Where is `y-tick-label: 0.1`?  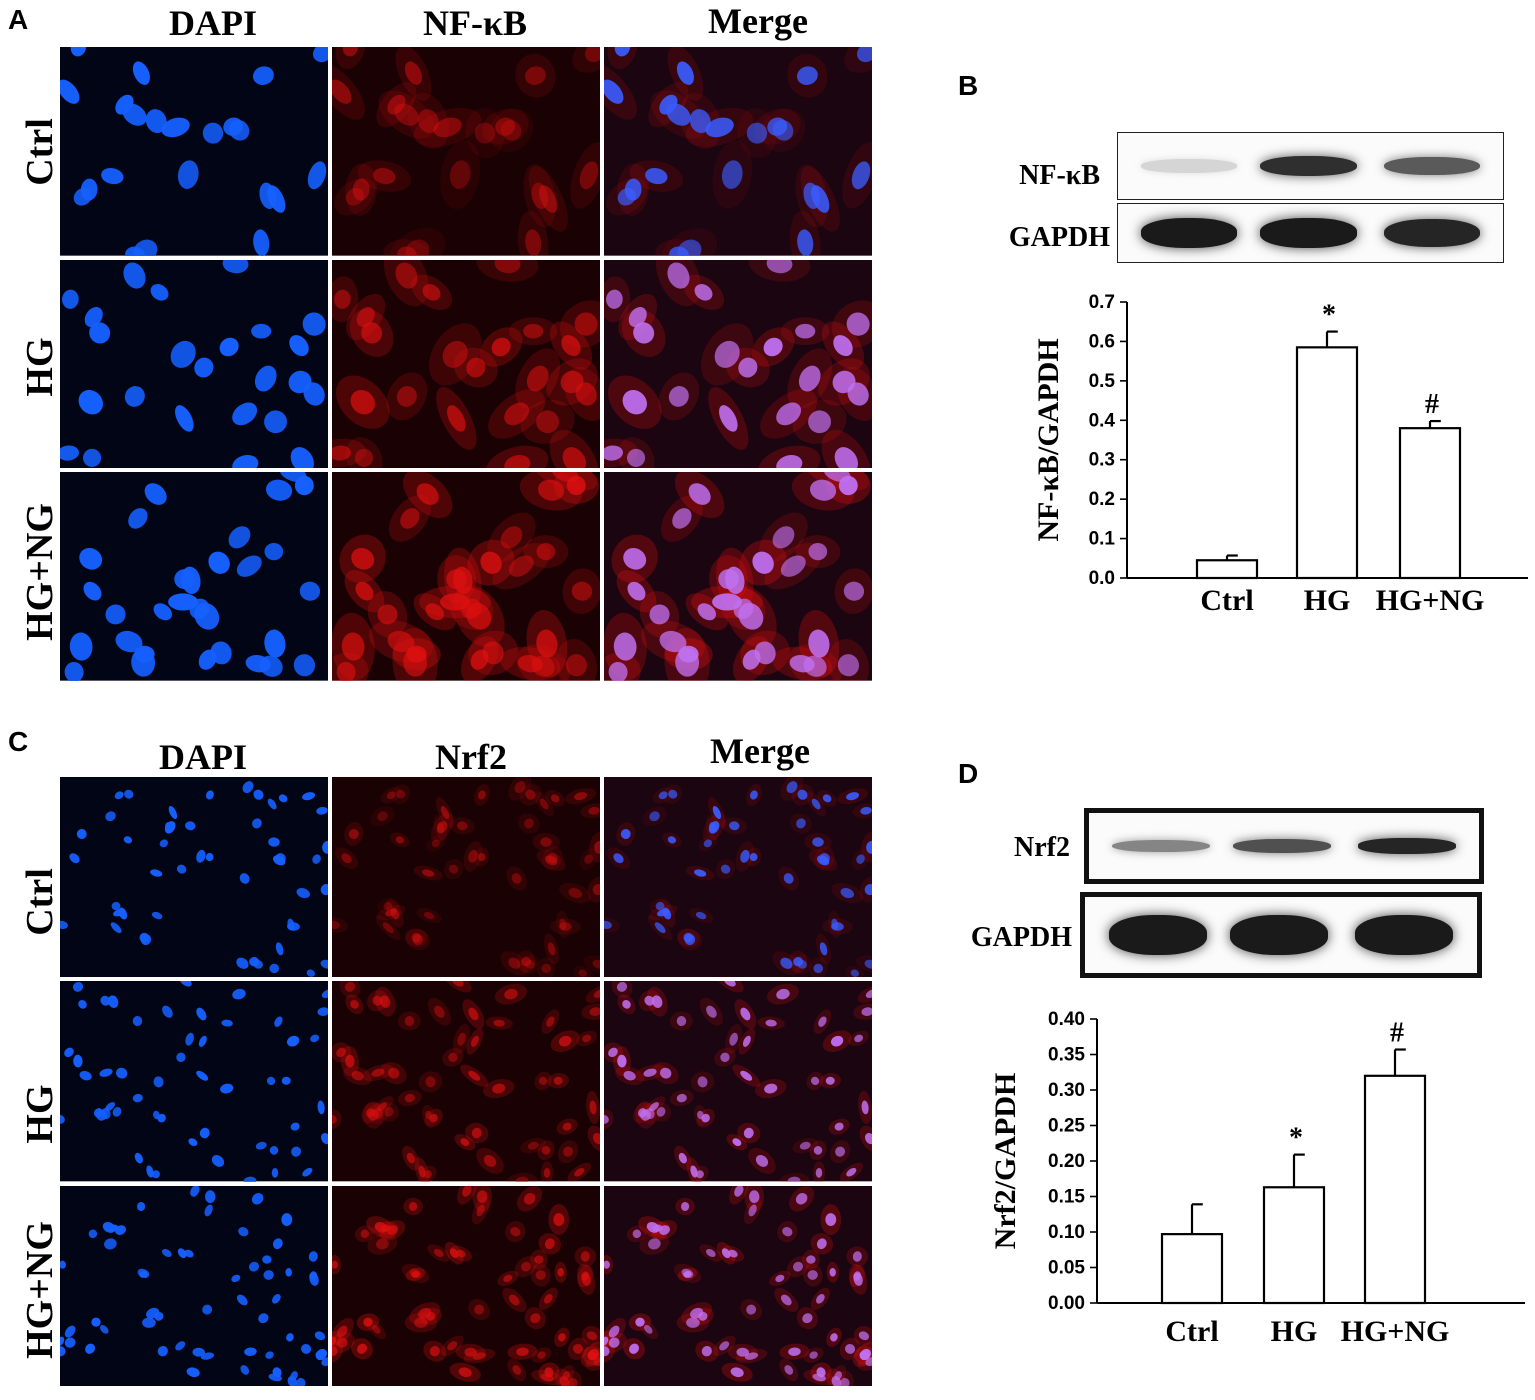 y-tick-label: 0.1 is located at coordinates (1102, 539).